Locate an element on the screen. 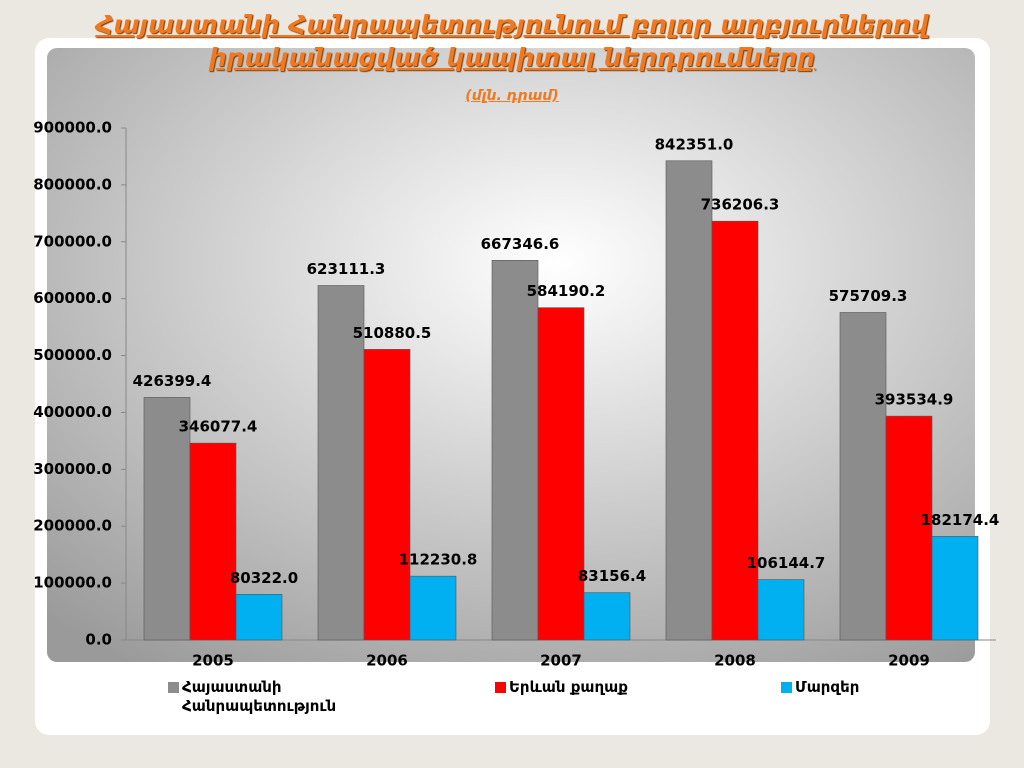 The image size is (1024, 768). data-label: 346077.4 is located at coordinates (218, 427).